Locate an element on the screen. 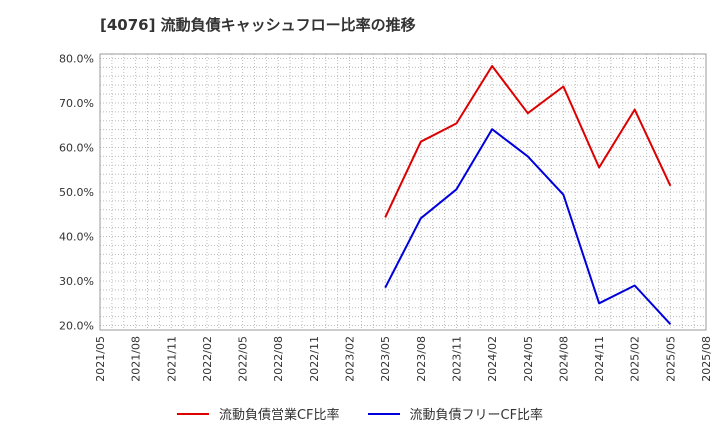  legend-item-operating-cf: 流動負債営業CF比率 is located at coordinates (258, 413).